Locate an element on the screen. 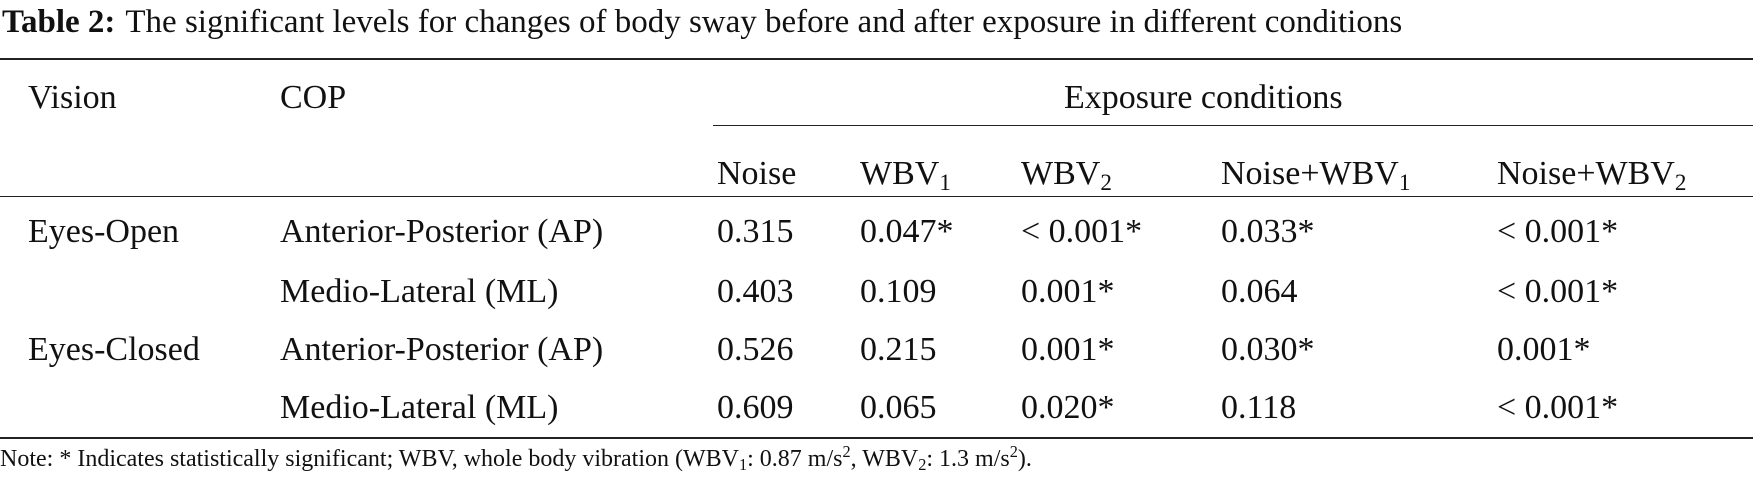  row-1-wbv1: 0.047* is located at coordinates (907, 231).